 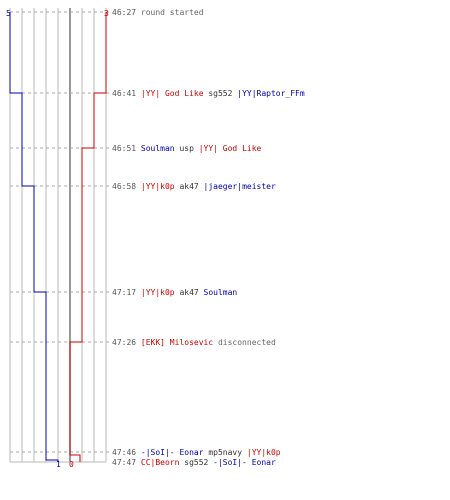 What do you see at coordinates (58, 464) in the screenshot?
I see `scale-label-bottom-left: 1` at bounding box center [58, 464].